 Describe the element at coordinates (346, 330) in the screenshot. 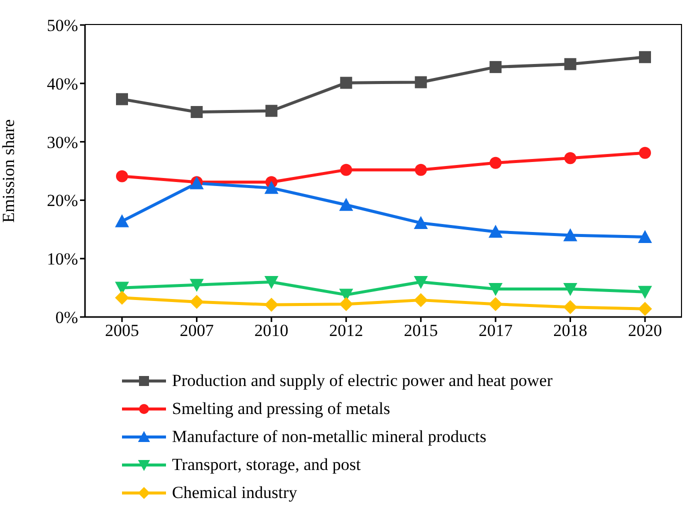

I see `x-tick-label: 2012` at that location.